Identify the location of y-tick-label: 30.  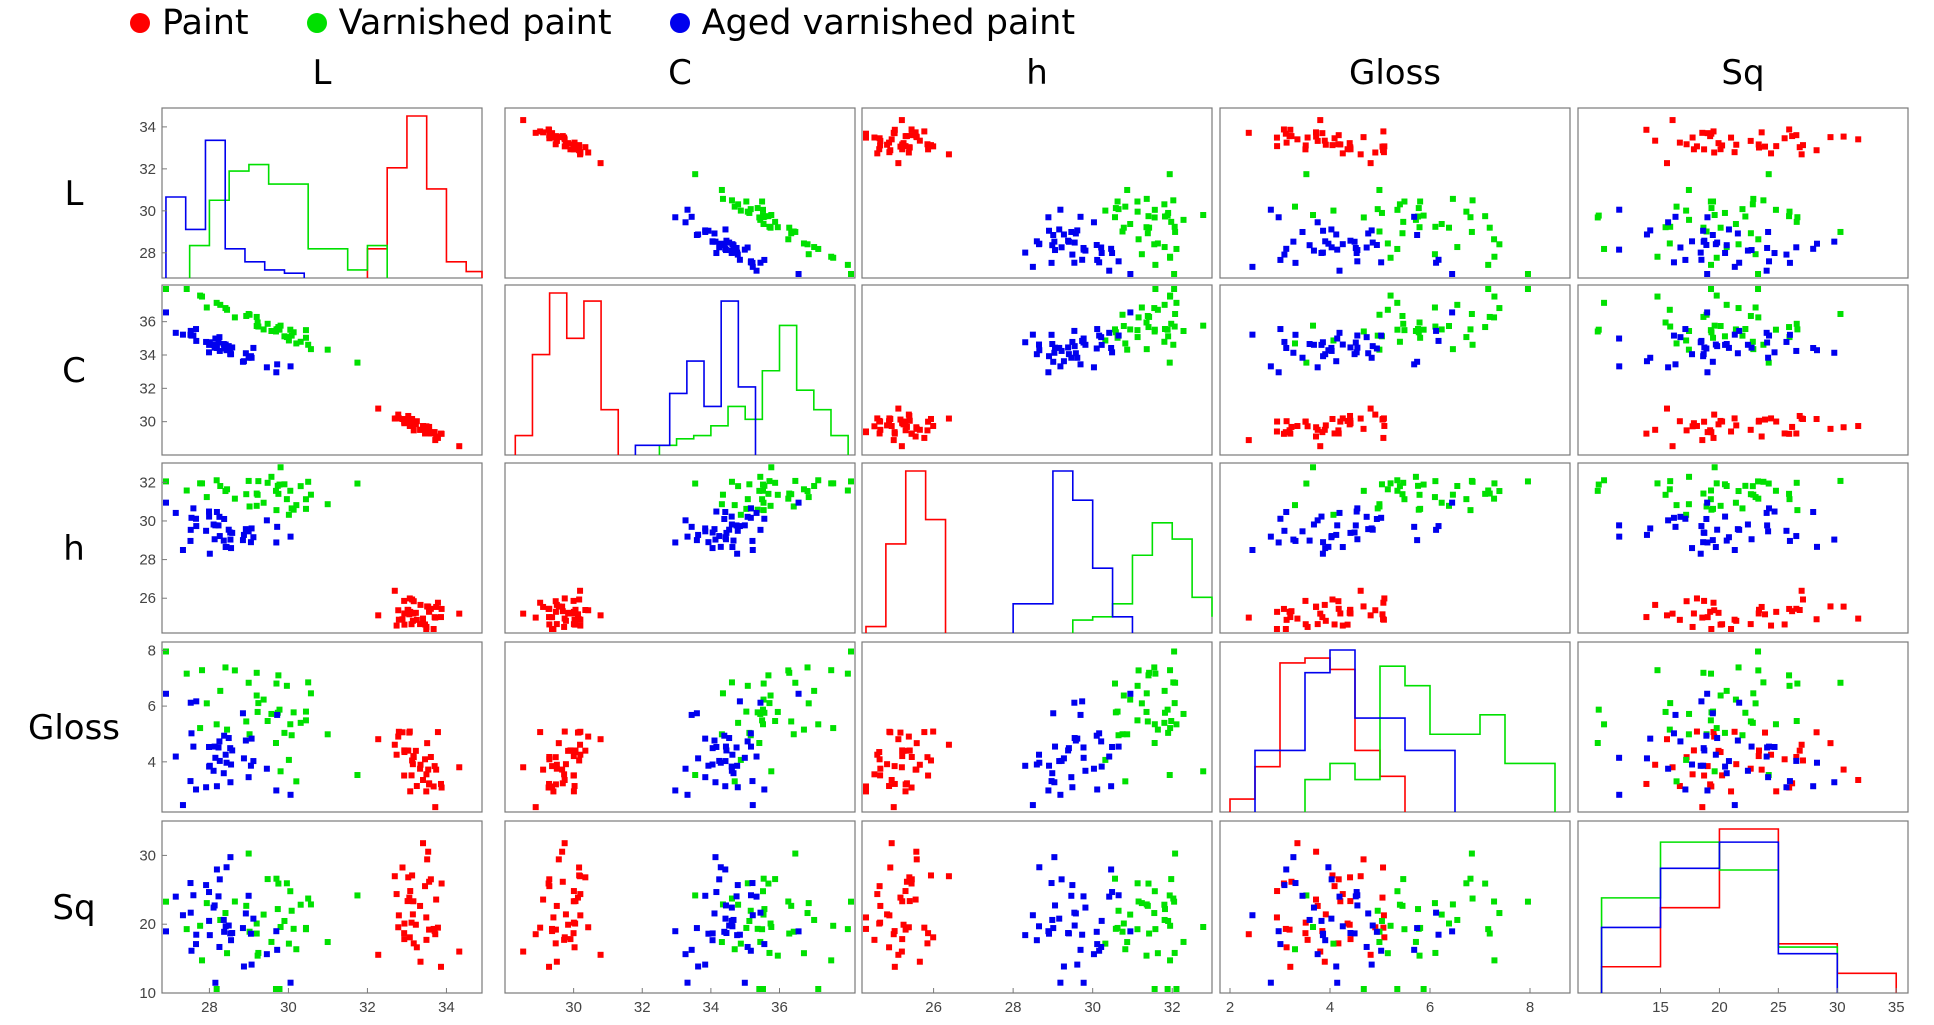
(147, 211).